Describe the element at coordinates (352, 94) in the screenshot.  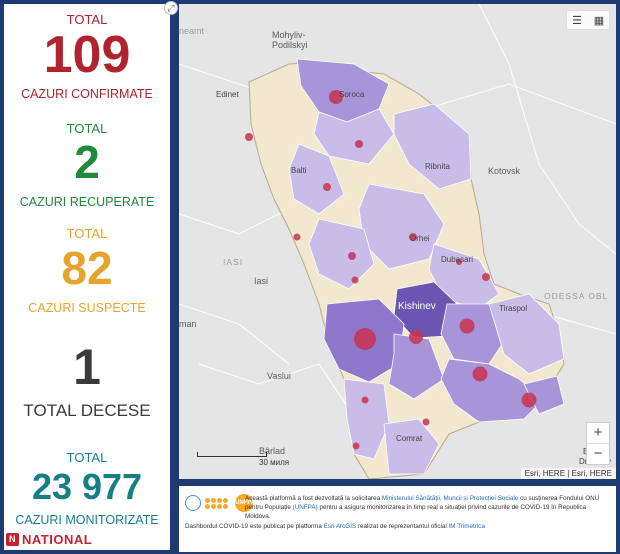
I see `label-soroca: Soroca` at that location.